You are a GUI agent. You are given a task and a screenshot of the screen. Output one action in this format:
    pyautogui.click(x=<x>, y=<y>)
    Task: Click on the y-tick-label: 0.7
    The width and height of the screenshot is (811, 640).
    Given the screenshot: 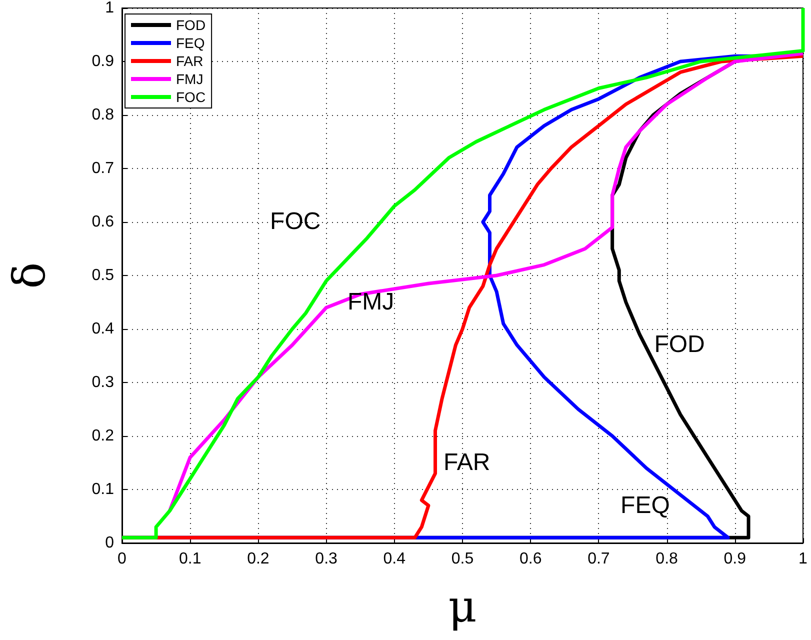 What is the action you would take?
    pyautogui.click(x=103, y=168)
    